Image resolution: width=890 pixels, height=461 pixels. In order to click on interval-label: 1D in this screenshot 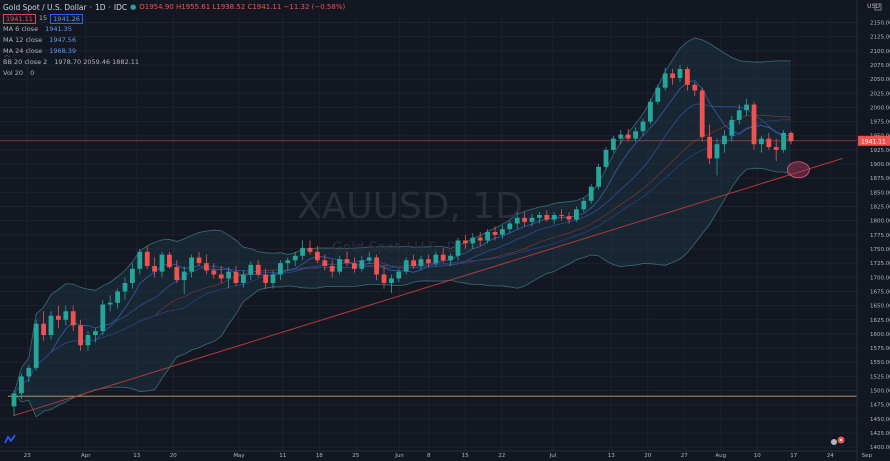, I will do `click(100, 7)`.